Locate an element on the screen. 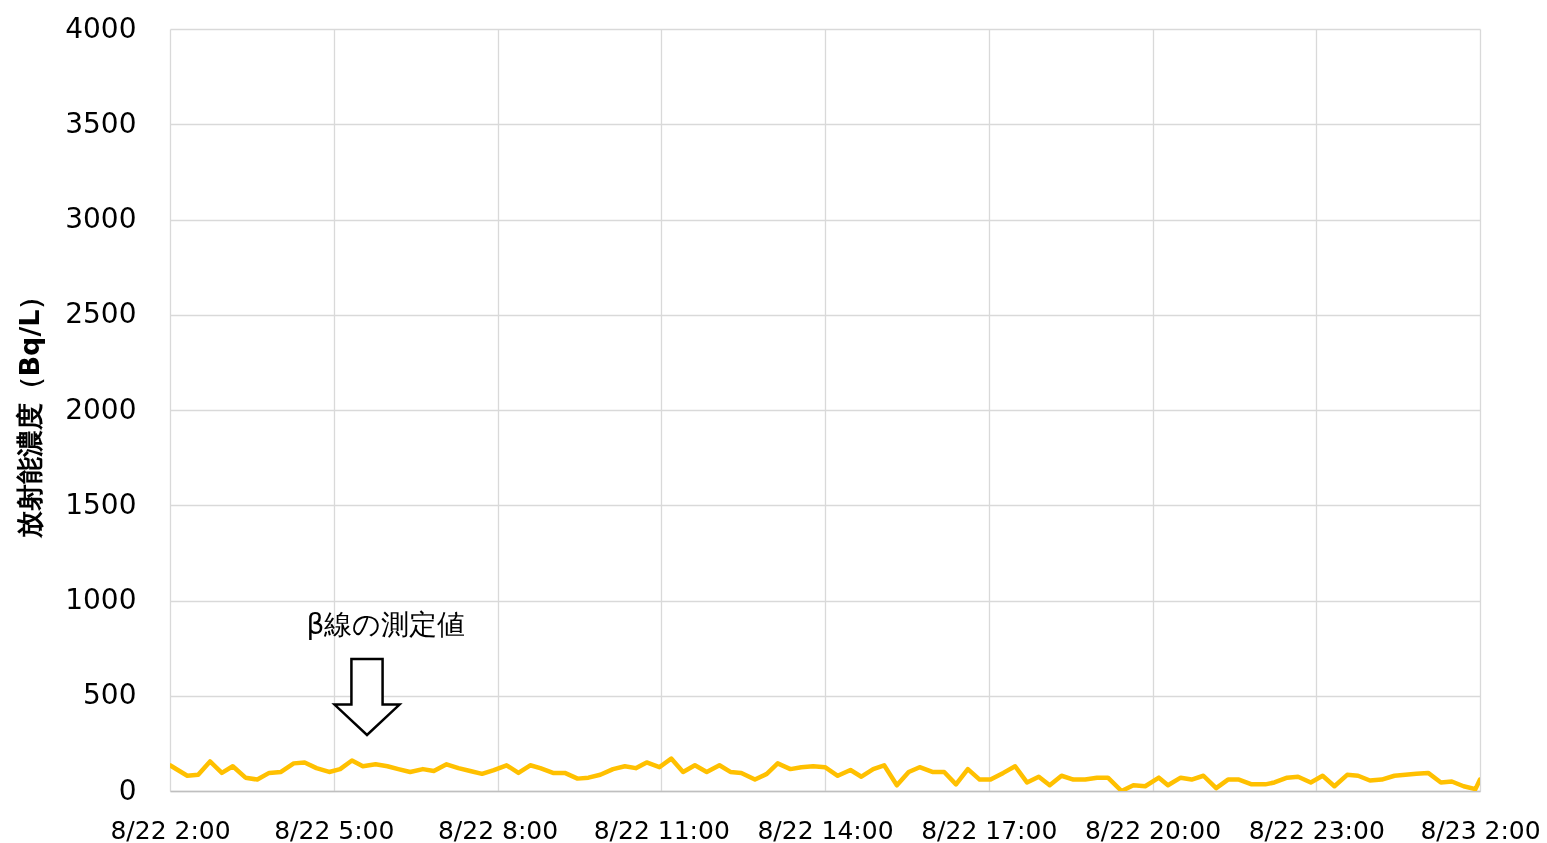  x-tick-label: 8/22 23:00 is located at coordinates (1316, 829).